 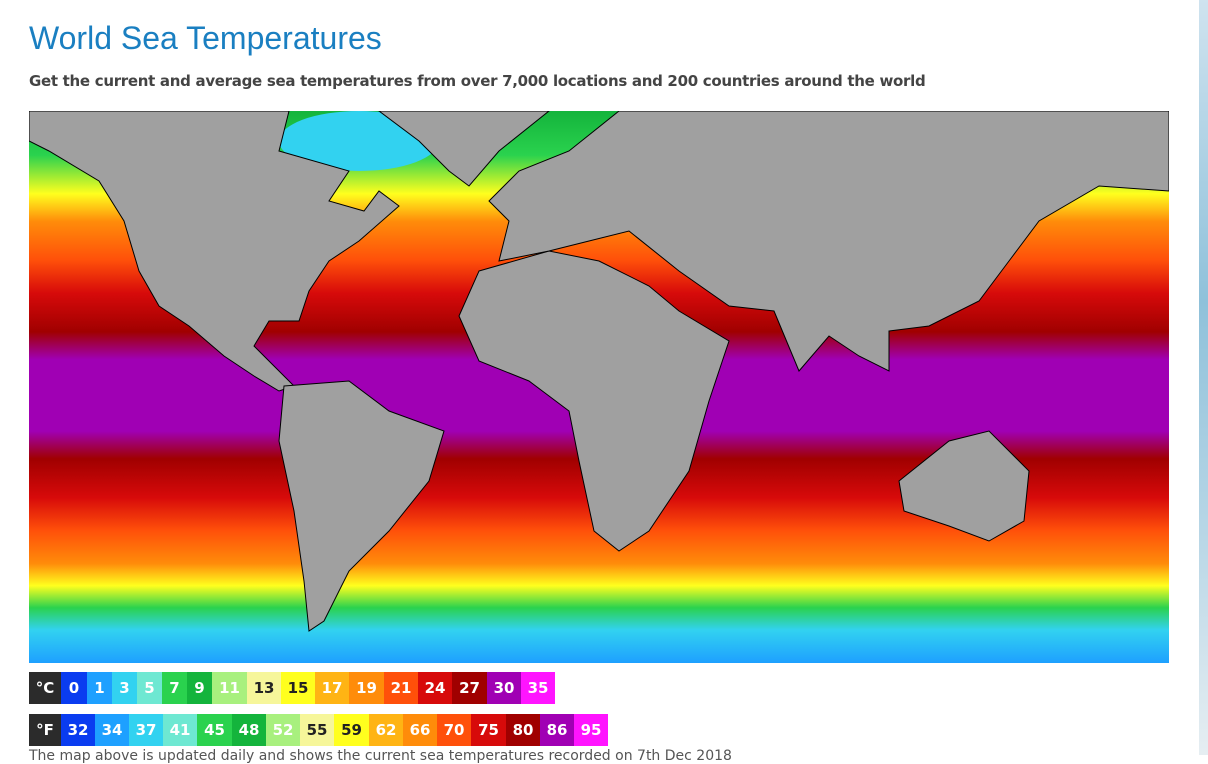 I want to click on legend-celsius: °C 0 1 3 5 7 9 11 13 15 17 19 21 24 27 30 35, so click(x=292, y=688).